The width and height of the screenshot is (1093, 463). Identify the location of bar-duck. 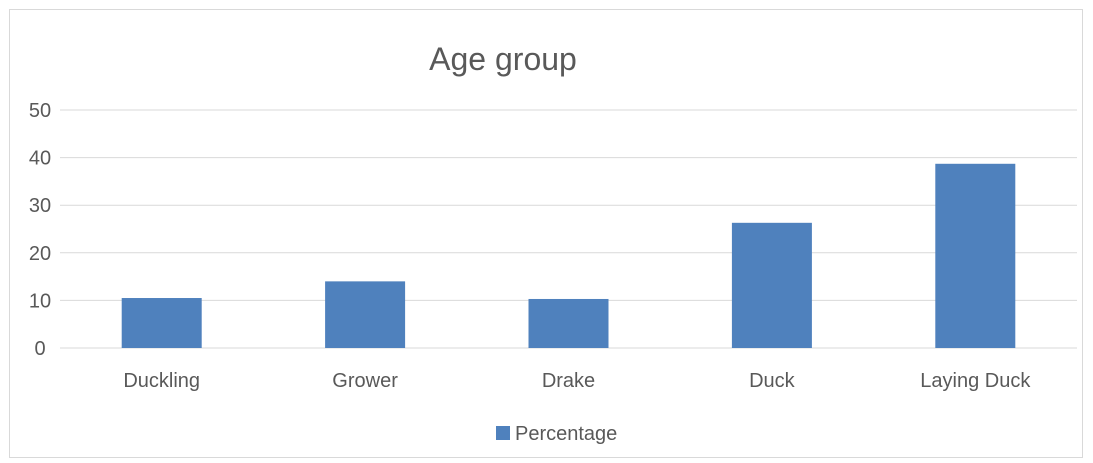
(771, 285).